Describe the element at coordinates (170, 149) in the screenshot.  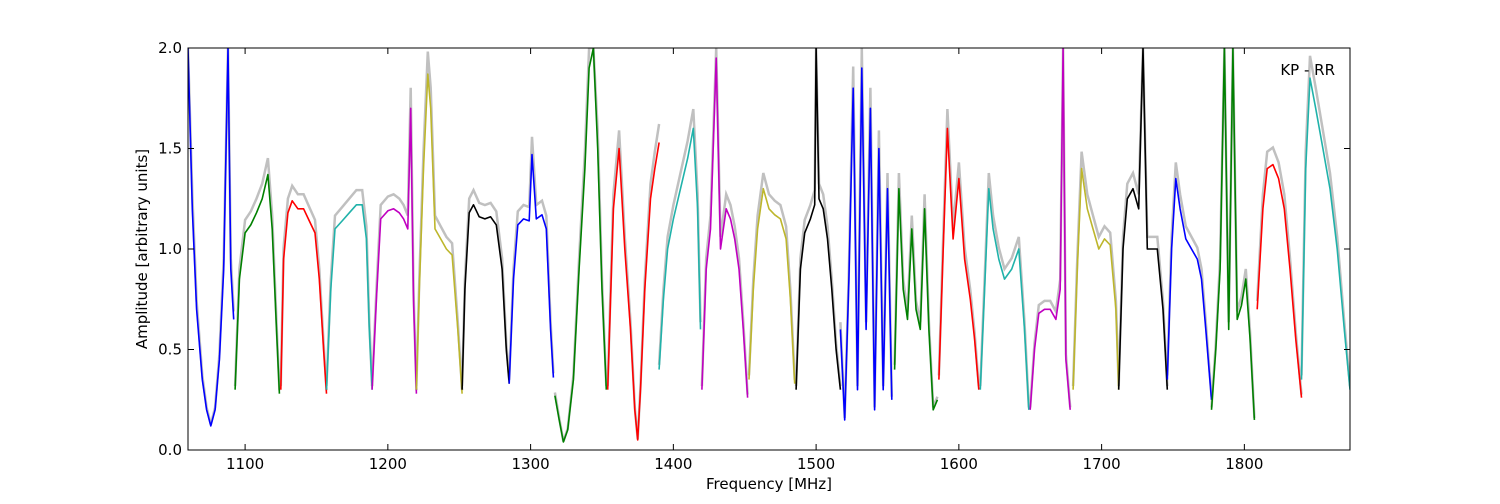
I see `y-tick-label: 1.5` at that location.